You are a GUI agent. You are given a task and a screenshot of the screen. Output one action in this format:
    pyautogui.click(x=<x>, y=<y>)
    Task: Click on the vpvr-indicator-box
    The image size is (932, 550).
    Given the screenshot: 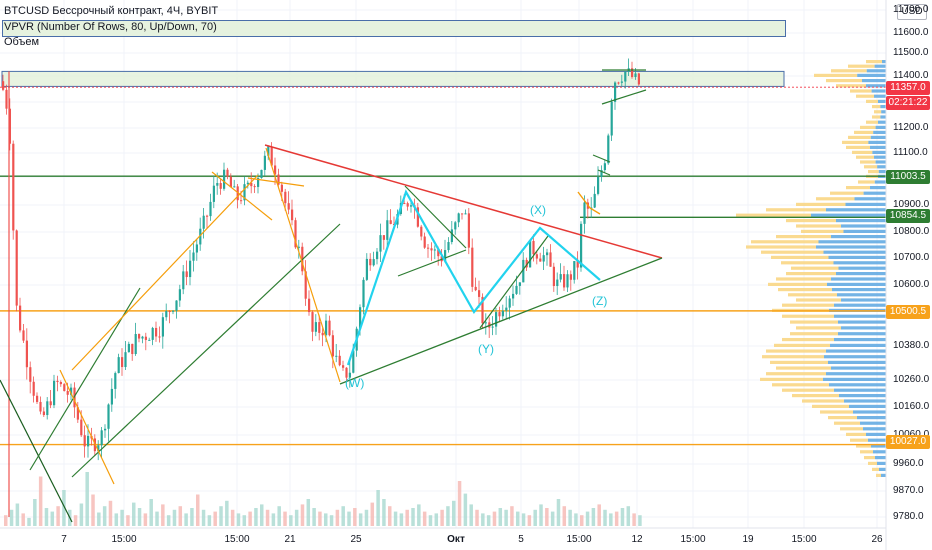 What is the action you would take?
    pyautogui.click(x=394, y=28)
    